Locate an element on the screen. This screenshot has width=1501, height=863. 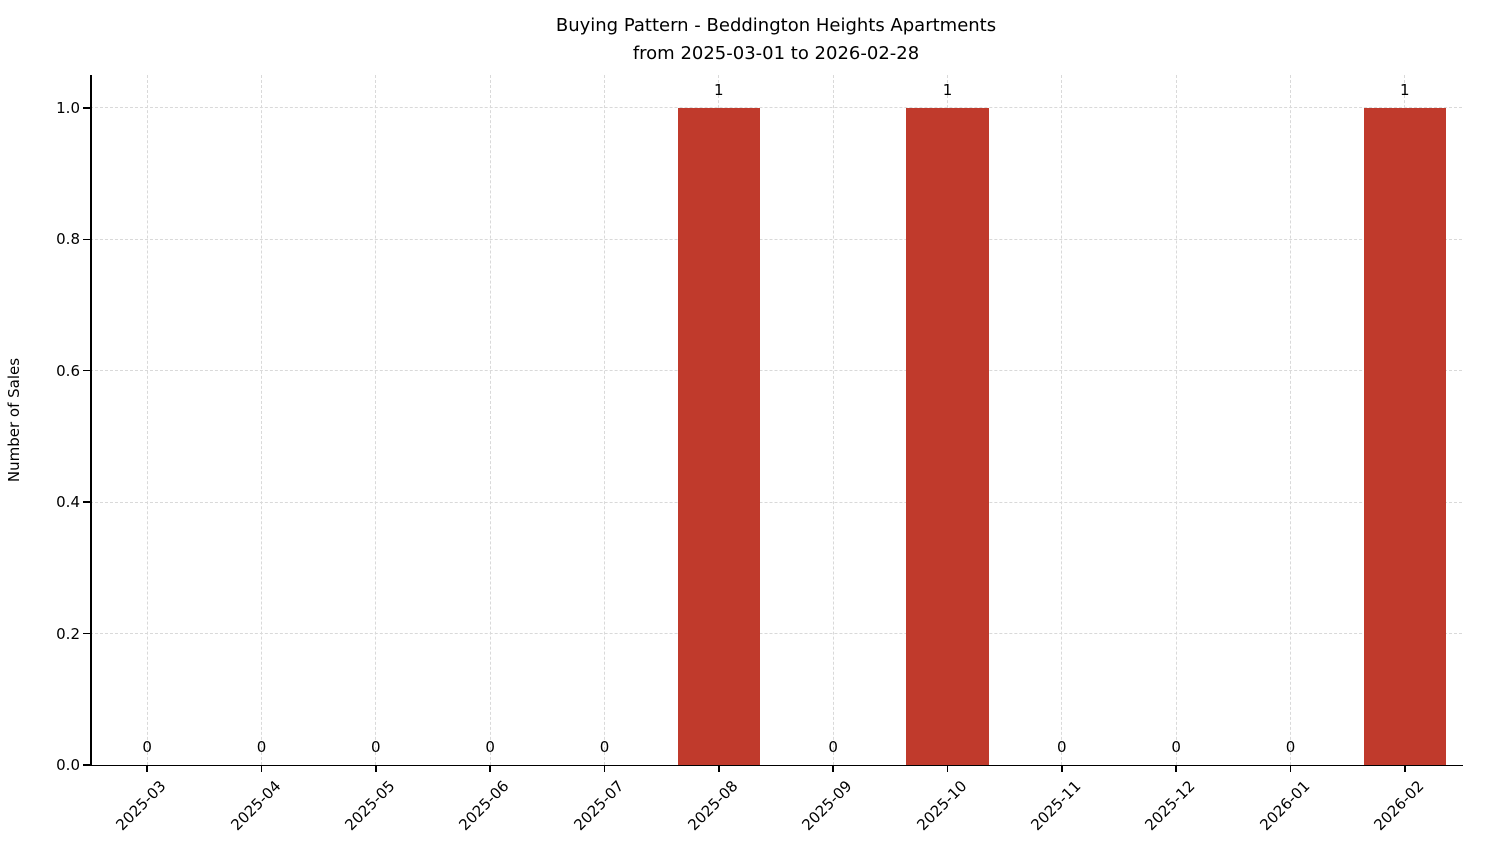
y-tick-label: 0.0 is located at coordinates (68, 765).